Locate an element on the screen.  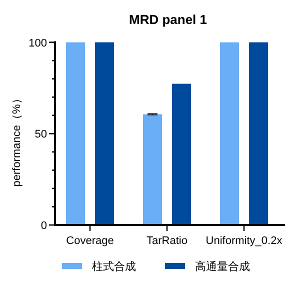
chart-title: MRD panel 1 is located at coordinates (168, 19).